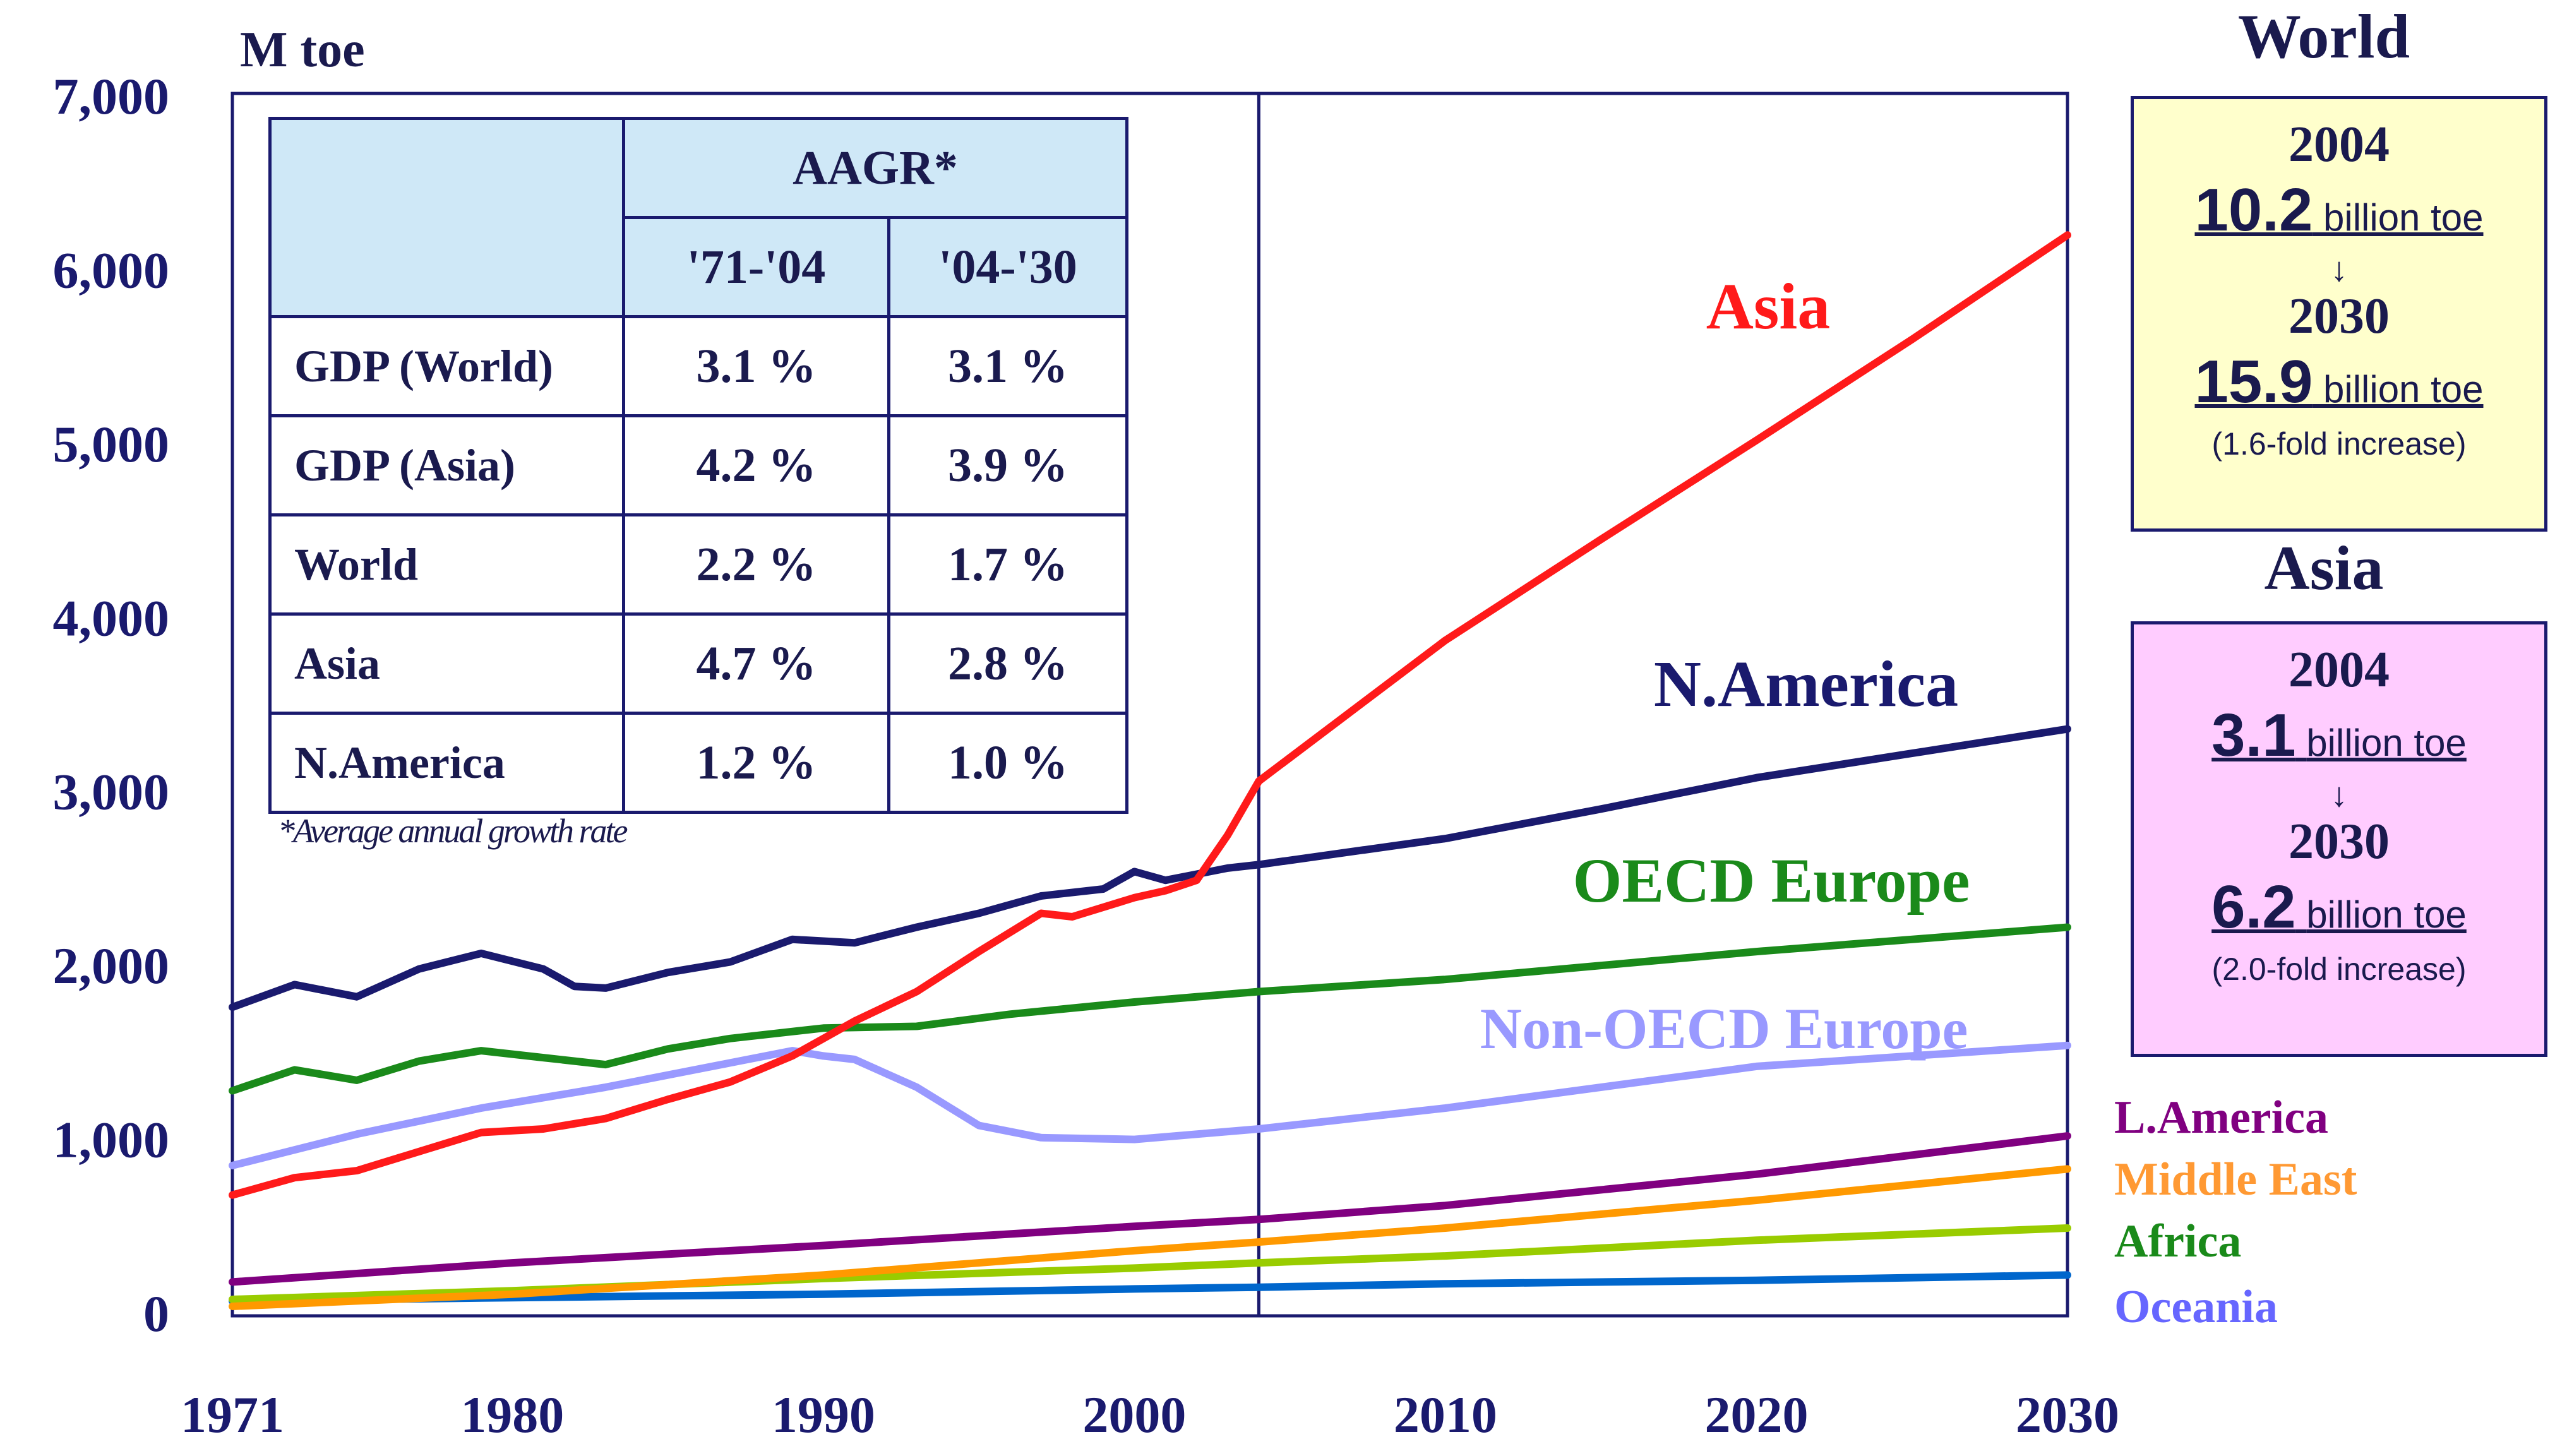 The width and height of the screenshot is (2567, 1456). I want to click on series-label-l-america: L.America, so click(2221, 1117).